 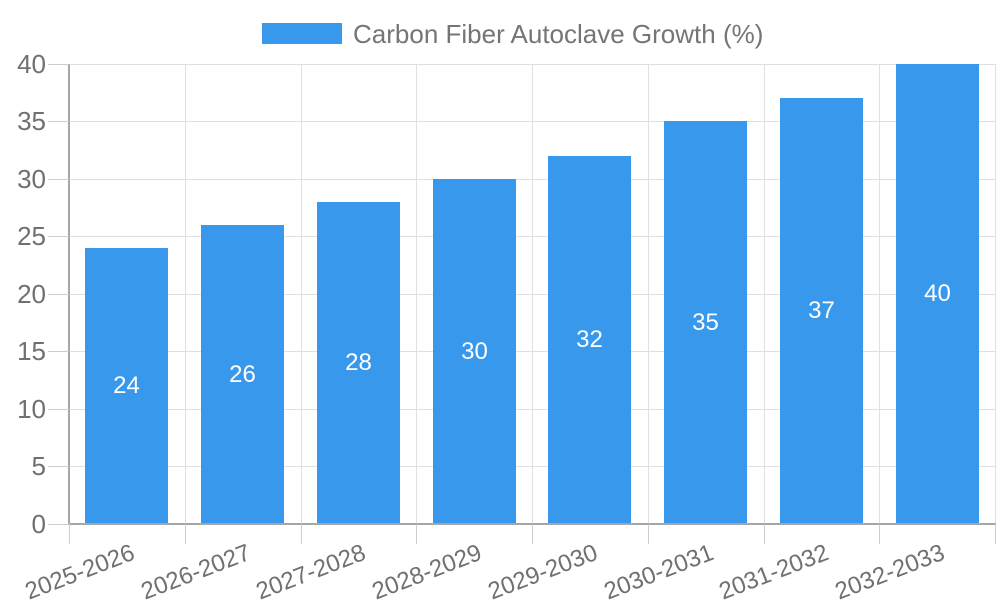 I want to click on y-axis-tick-label: 15, so click(x=31, y=351).